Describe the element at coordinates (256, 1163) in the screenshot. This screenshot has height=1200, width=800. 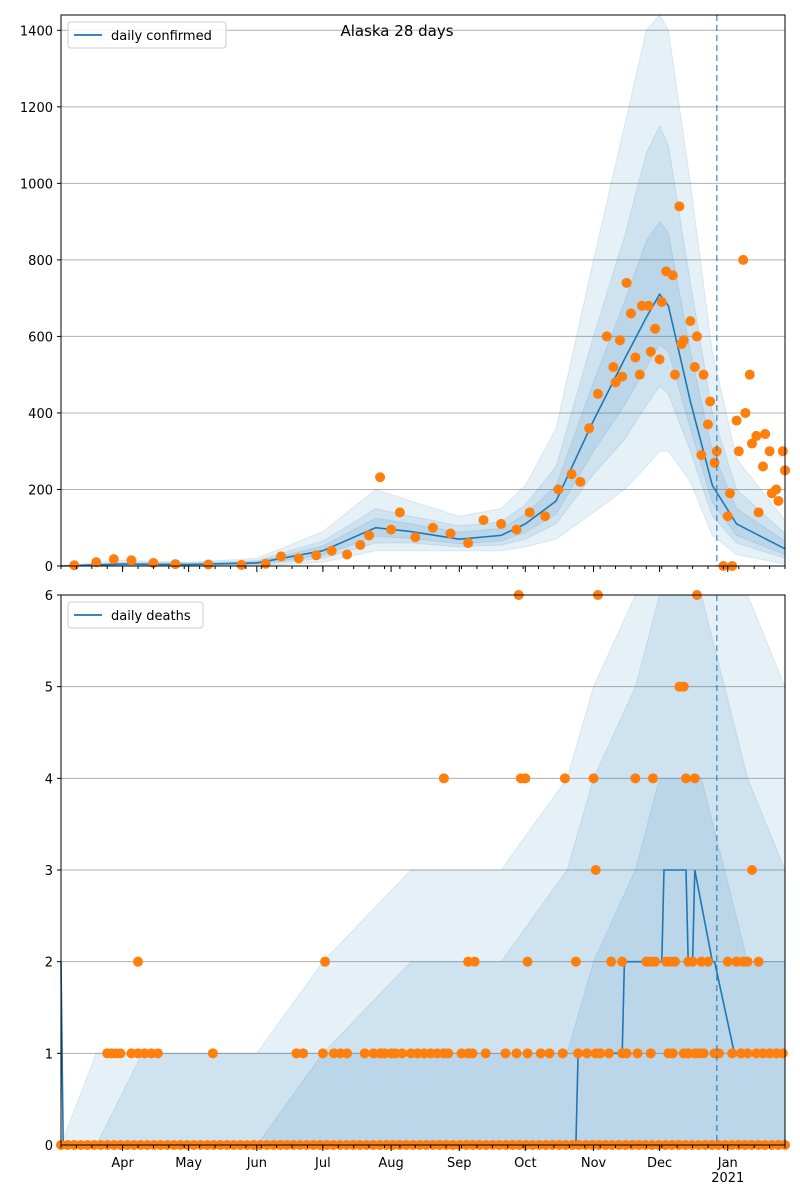
I see `x-tick-label: Jun` at that location.